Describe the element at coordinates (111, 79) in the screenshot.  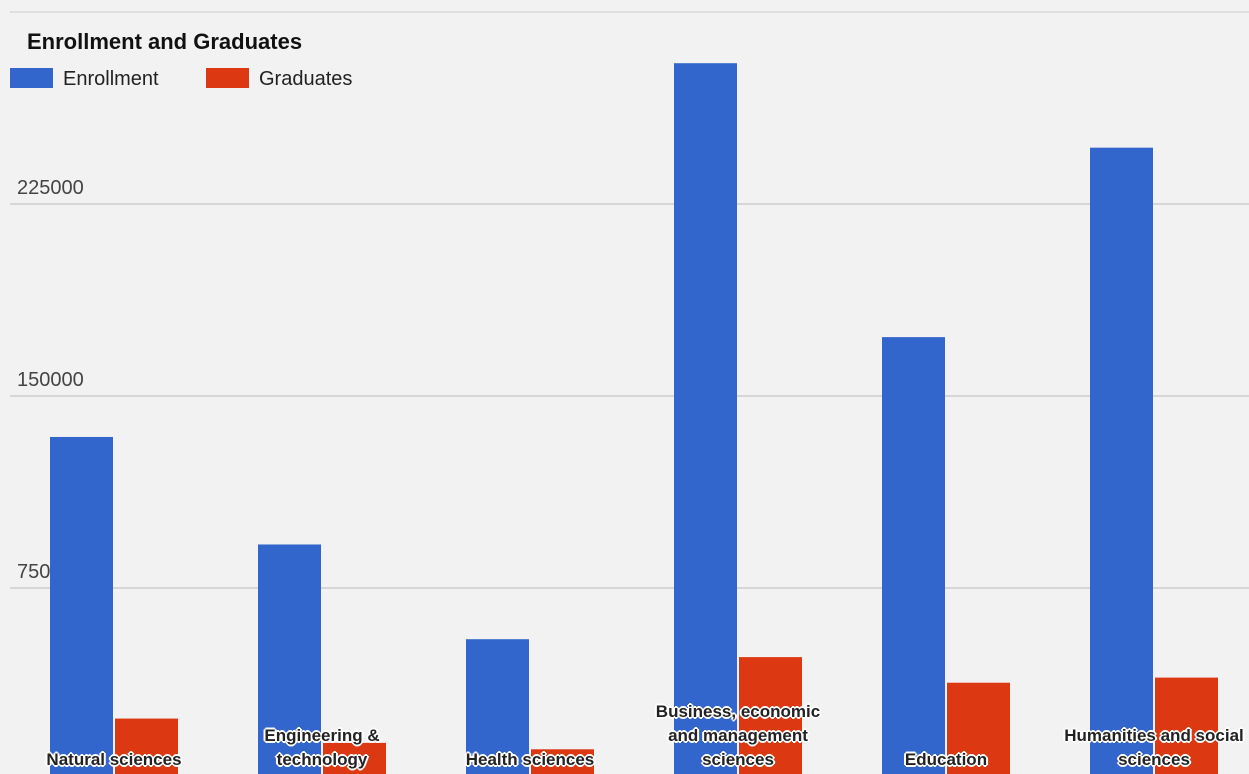
I see `legend-label: Enrollment` at that location.